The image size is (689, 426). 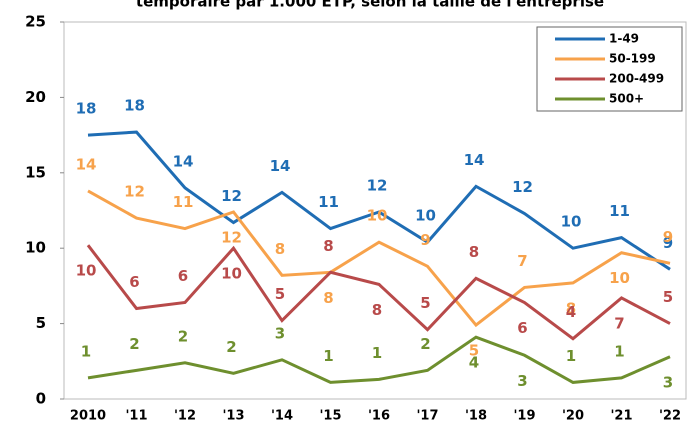 What do you see at coordinates (609, 69) in the screenshot?
I see `legend-box` at bounding box center [609, 69].